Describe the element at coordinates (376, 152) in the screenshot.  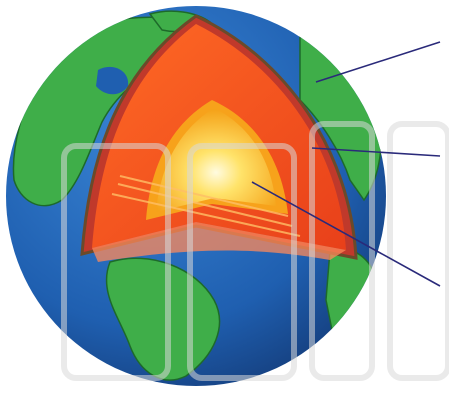
I see `leader-line-mantle` at that location.